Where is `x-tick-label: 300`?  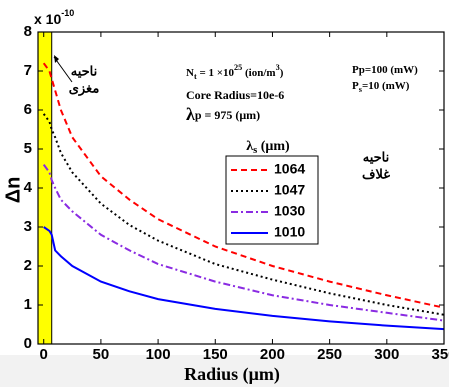
x-tick-label: 300 is located at coordinates (386, 354).